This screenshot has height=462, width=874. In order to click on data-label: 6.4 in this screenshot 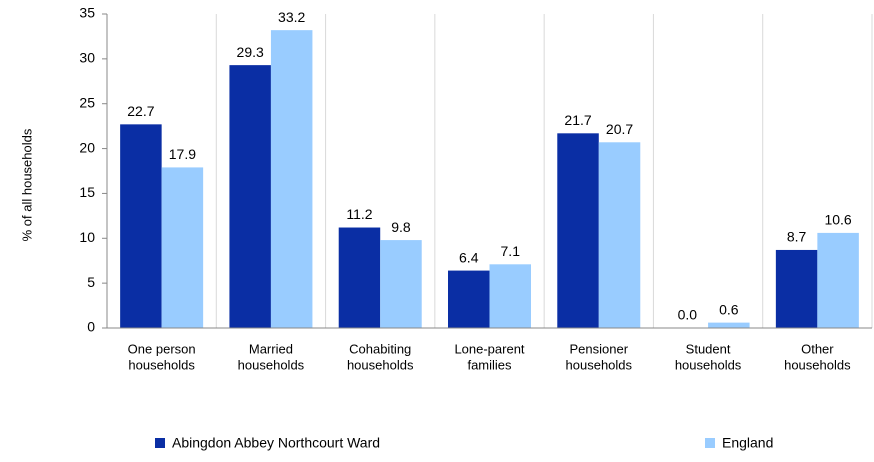, I will do `click(469, 257)`.